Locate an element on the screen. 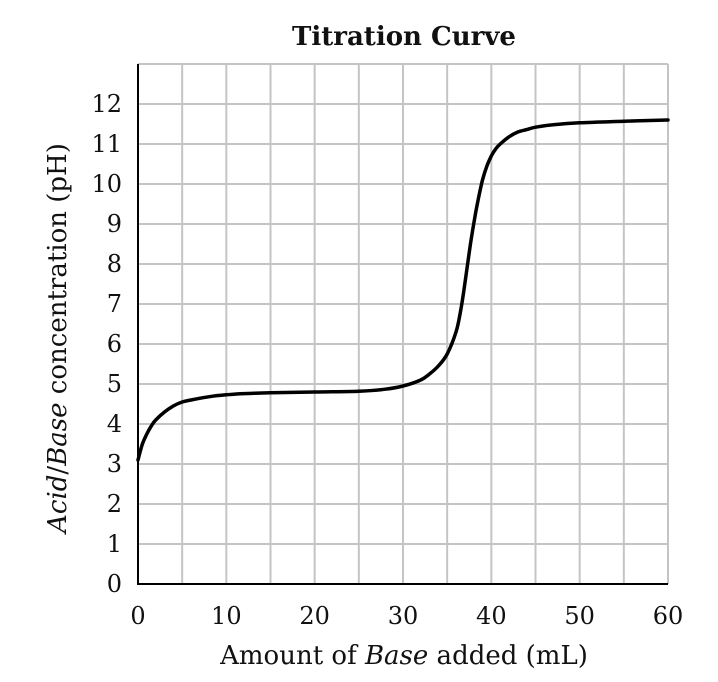 Image resolution: width=718 pixels, height=682 pixels. x-tick-label: 10 is located at coordinates (226, 616).